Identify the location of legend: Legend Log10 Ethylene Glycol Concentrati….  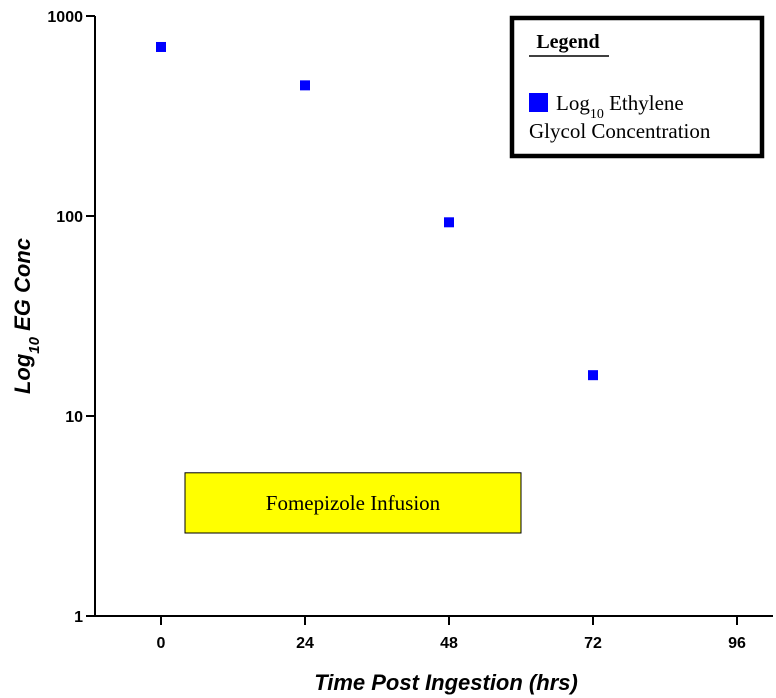
(637, 87).